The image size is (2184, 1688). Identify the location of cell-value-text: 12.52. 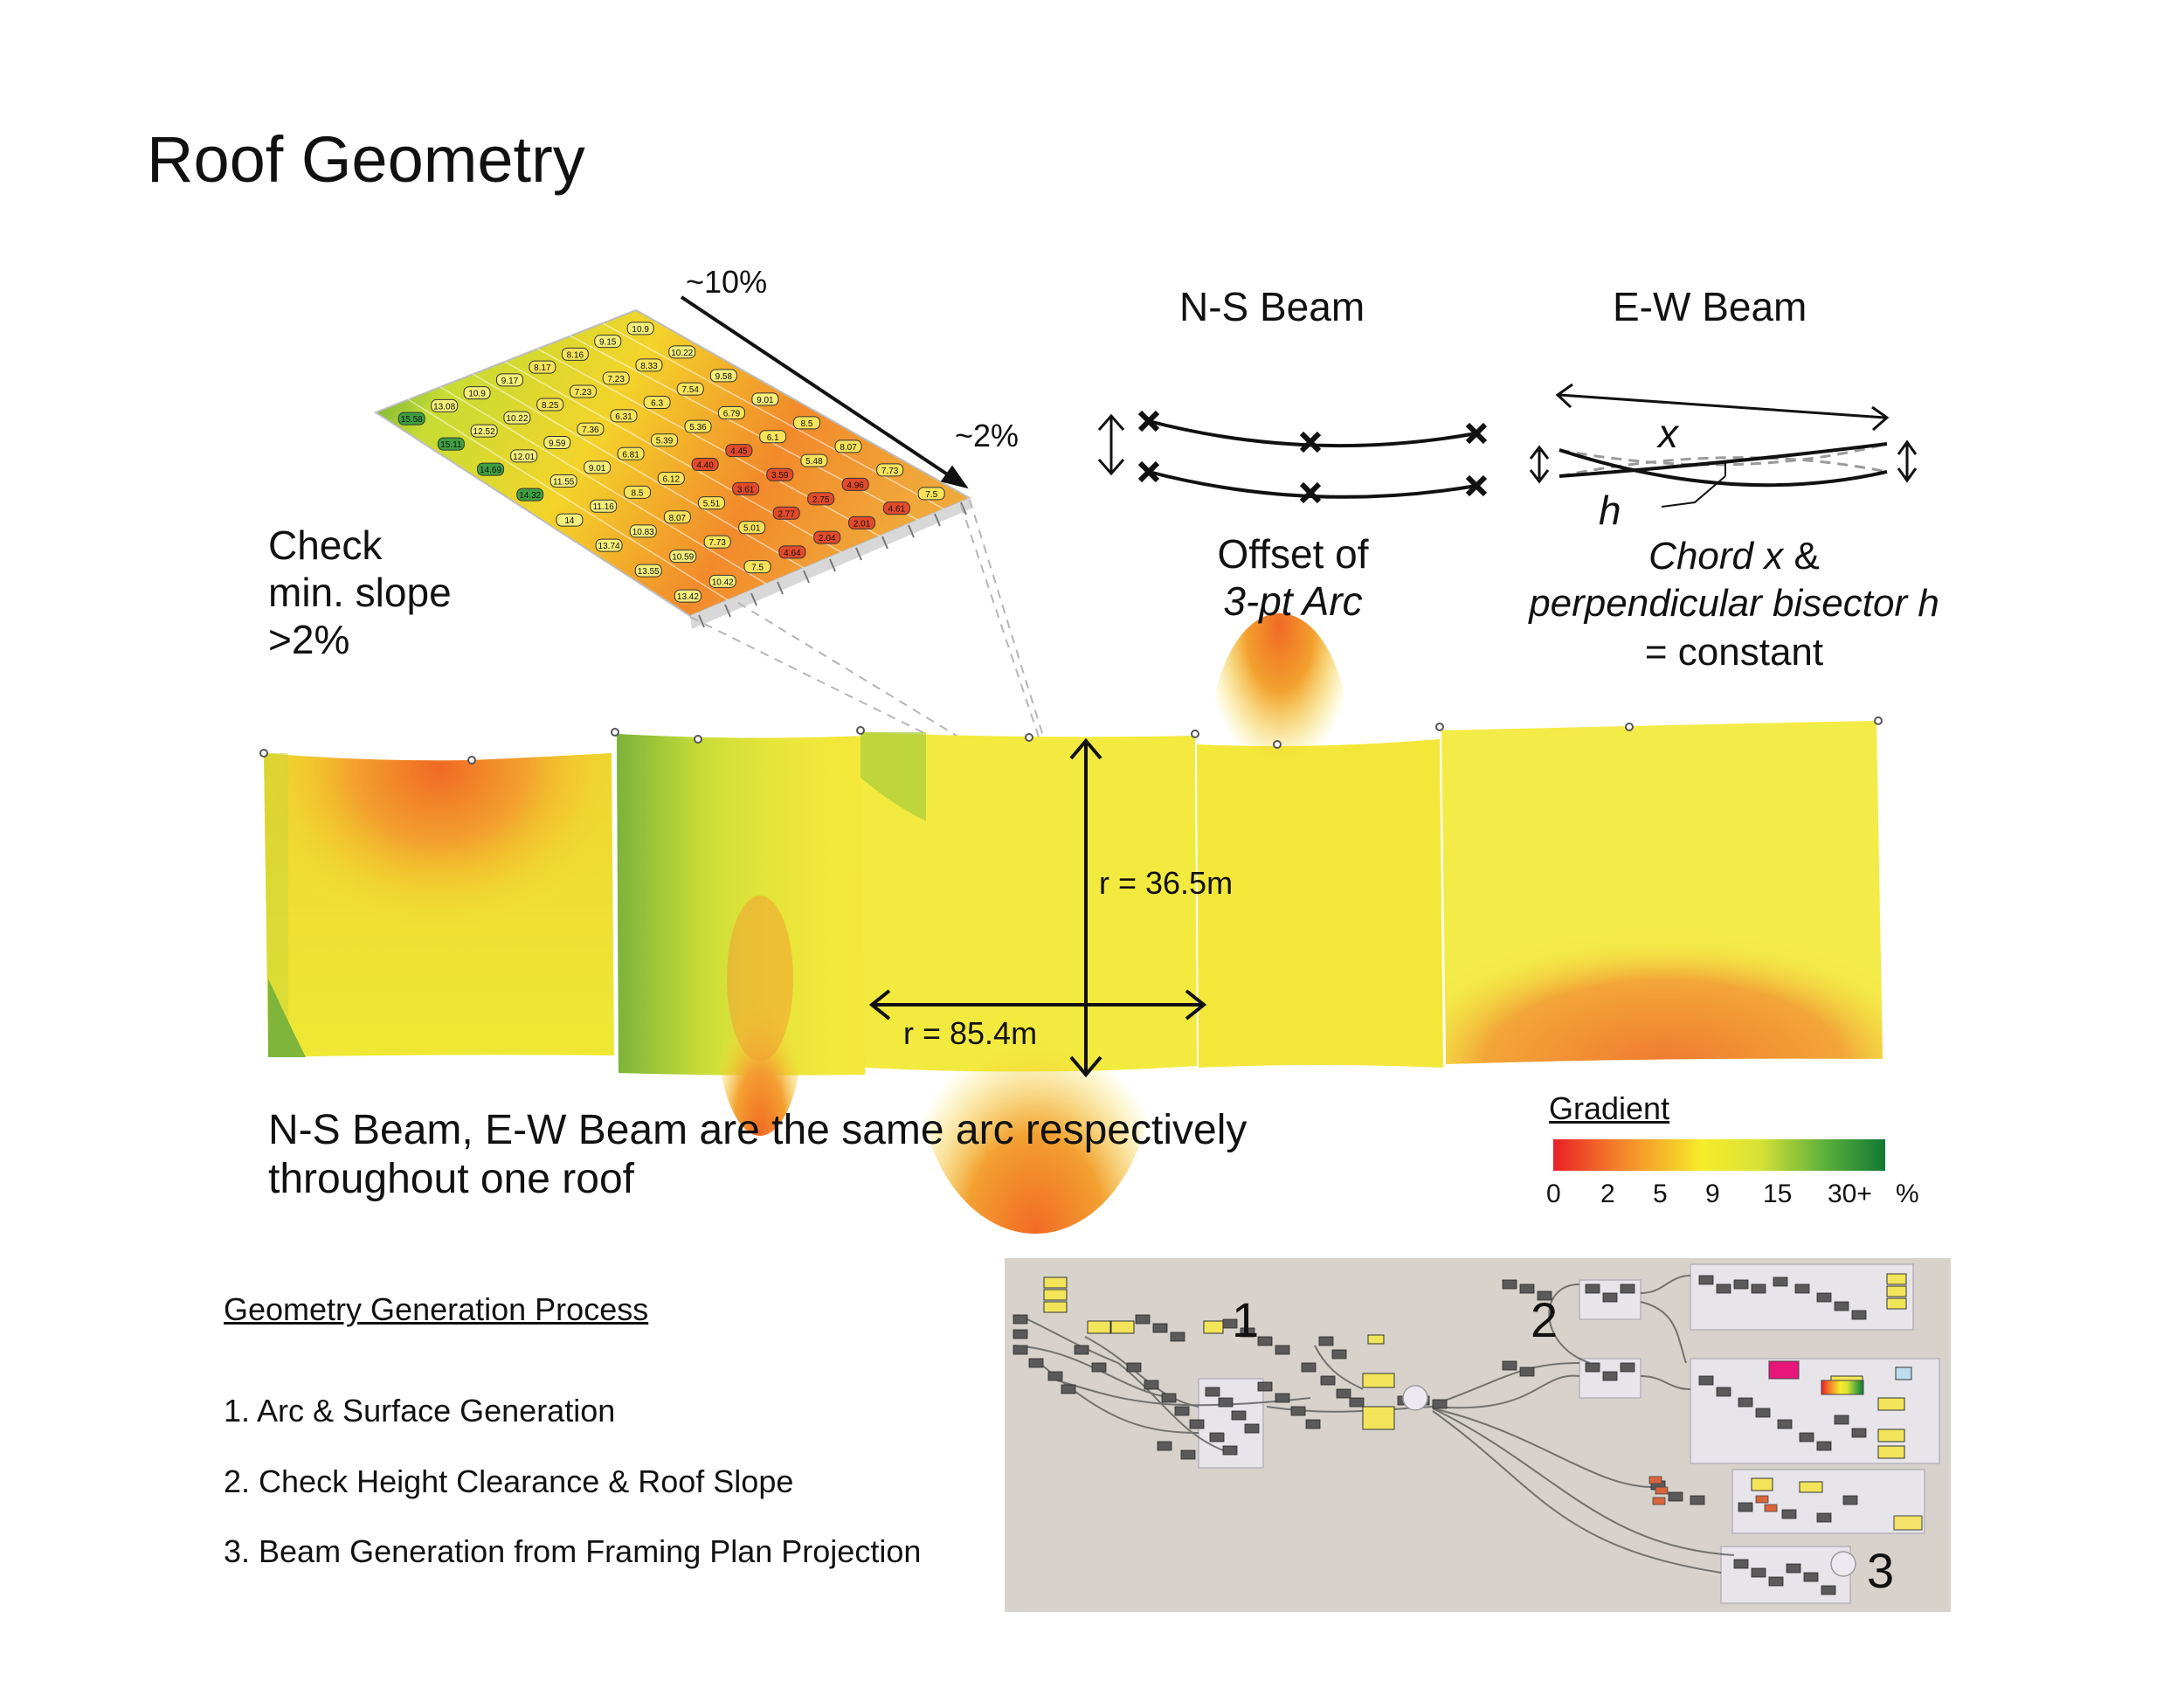
(484, 432).